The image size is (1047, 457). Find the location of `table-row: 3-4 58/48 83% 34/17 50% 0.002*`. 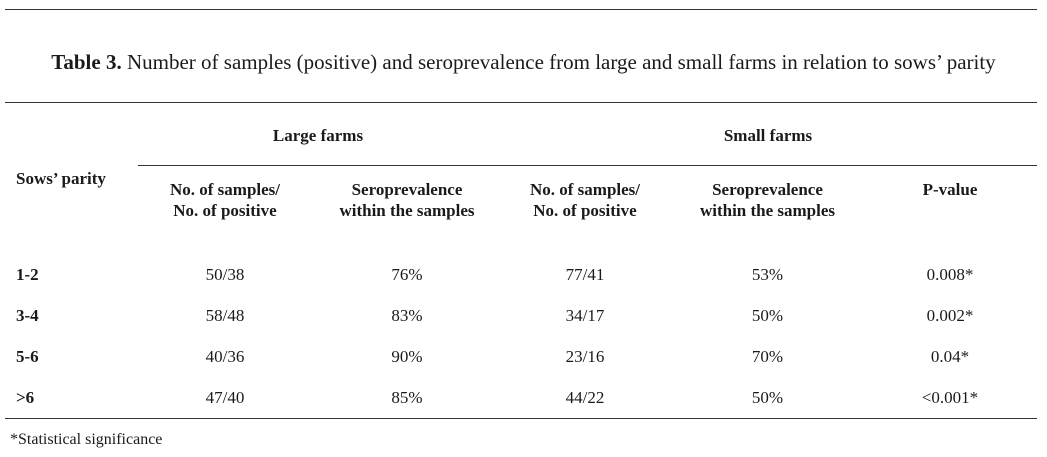

table-row: 3-4 58/48 83% 34/17 50% 0.002* is located at coordinates (523, 318).